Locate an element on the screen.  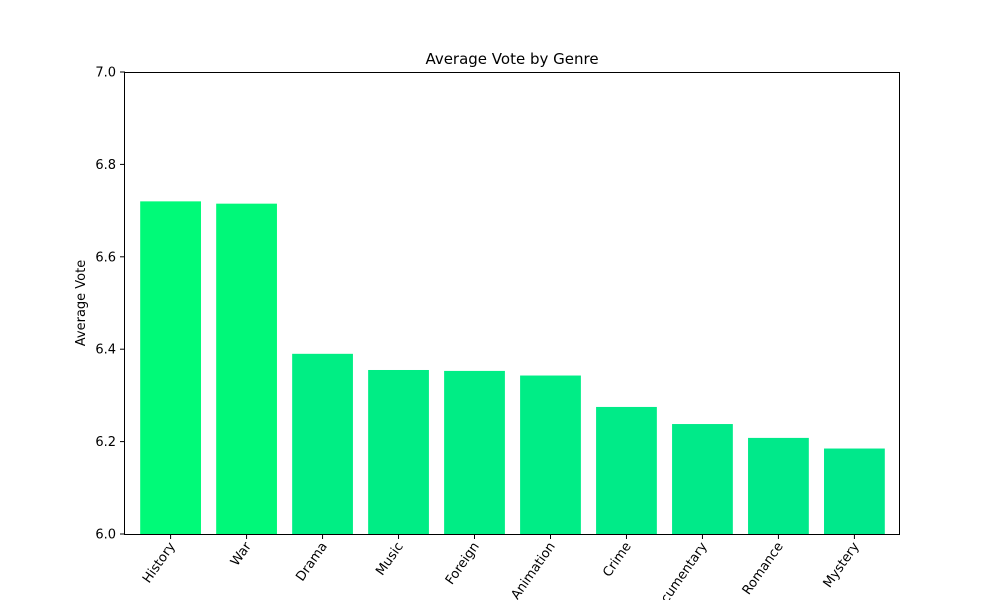
x-tick-label: Mystery is located at coordinates (842, 564).